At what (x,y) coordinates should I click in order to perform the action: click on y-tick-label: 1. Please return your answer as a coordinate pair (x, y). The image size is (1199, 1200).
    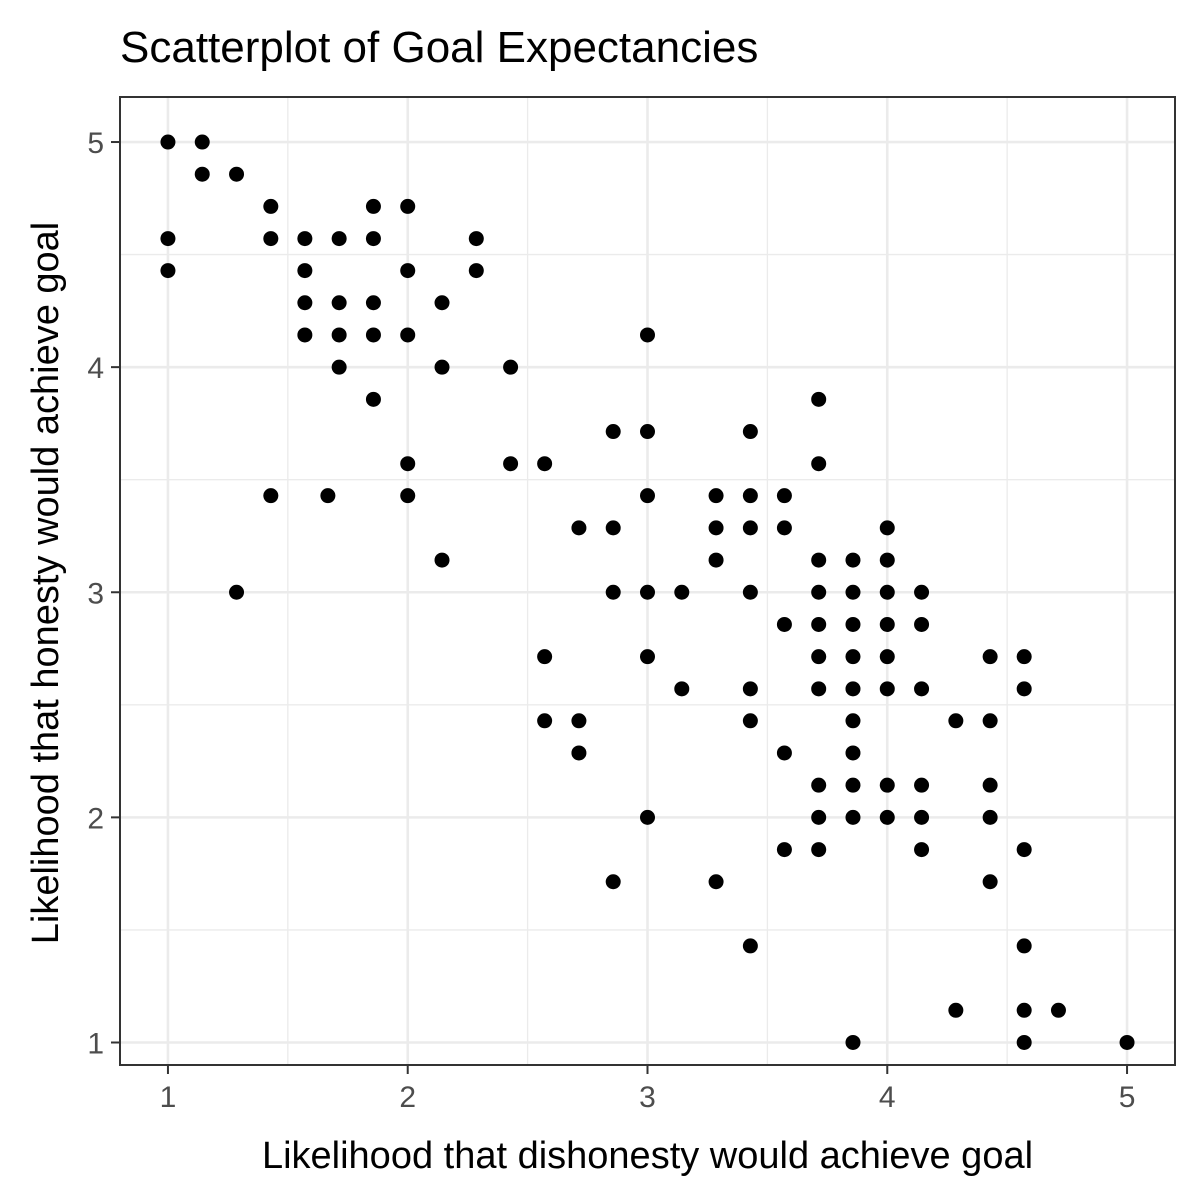
    Looking at the image, I should click on (95, 1043).